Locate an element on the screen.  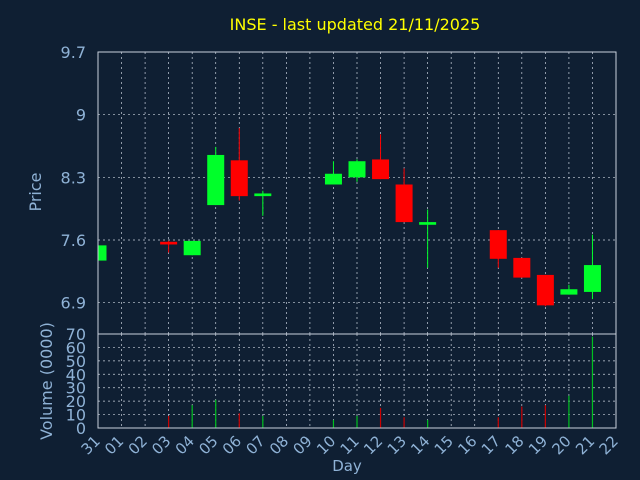
x-tick-label: 16 is located at coordinates (467, 445).